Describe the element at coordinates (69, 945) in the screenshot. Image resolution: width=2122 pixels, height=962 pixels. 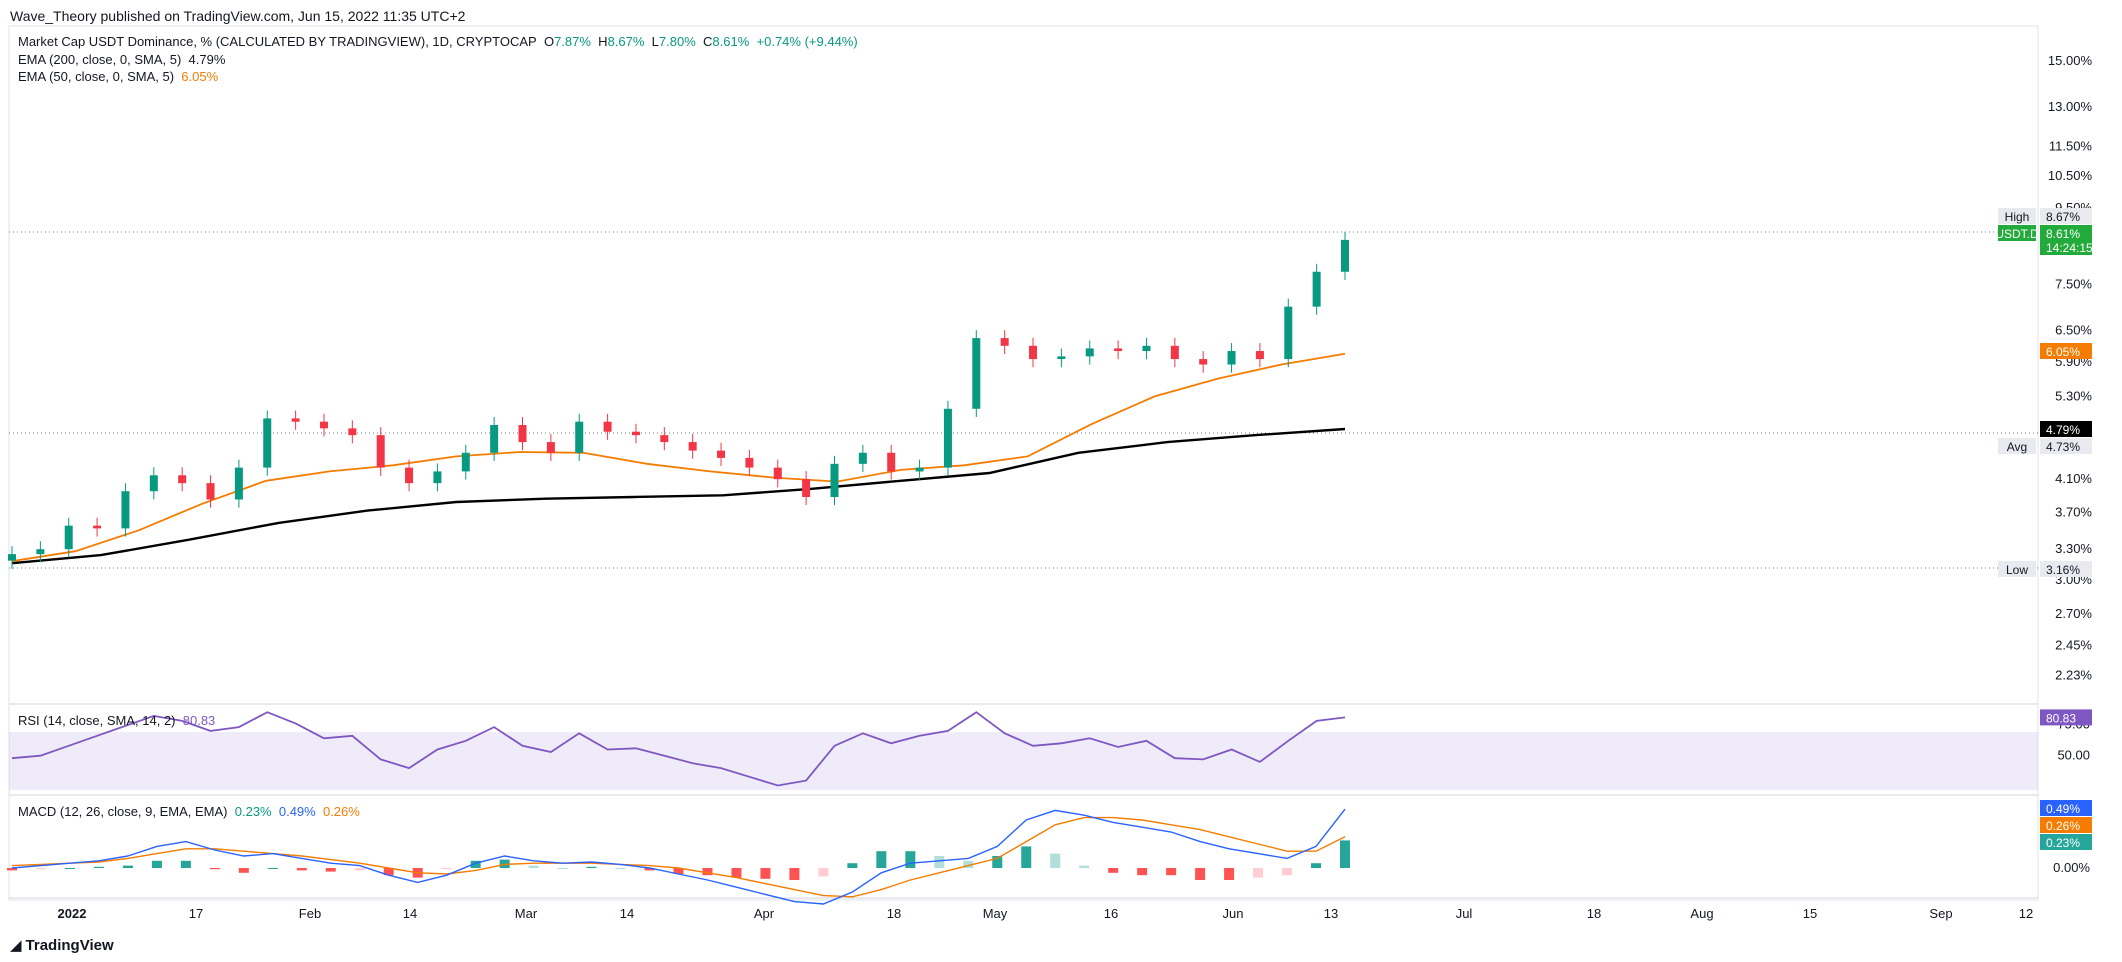
I see `tradingview-logo-text: TradingView` at that location.